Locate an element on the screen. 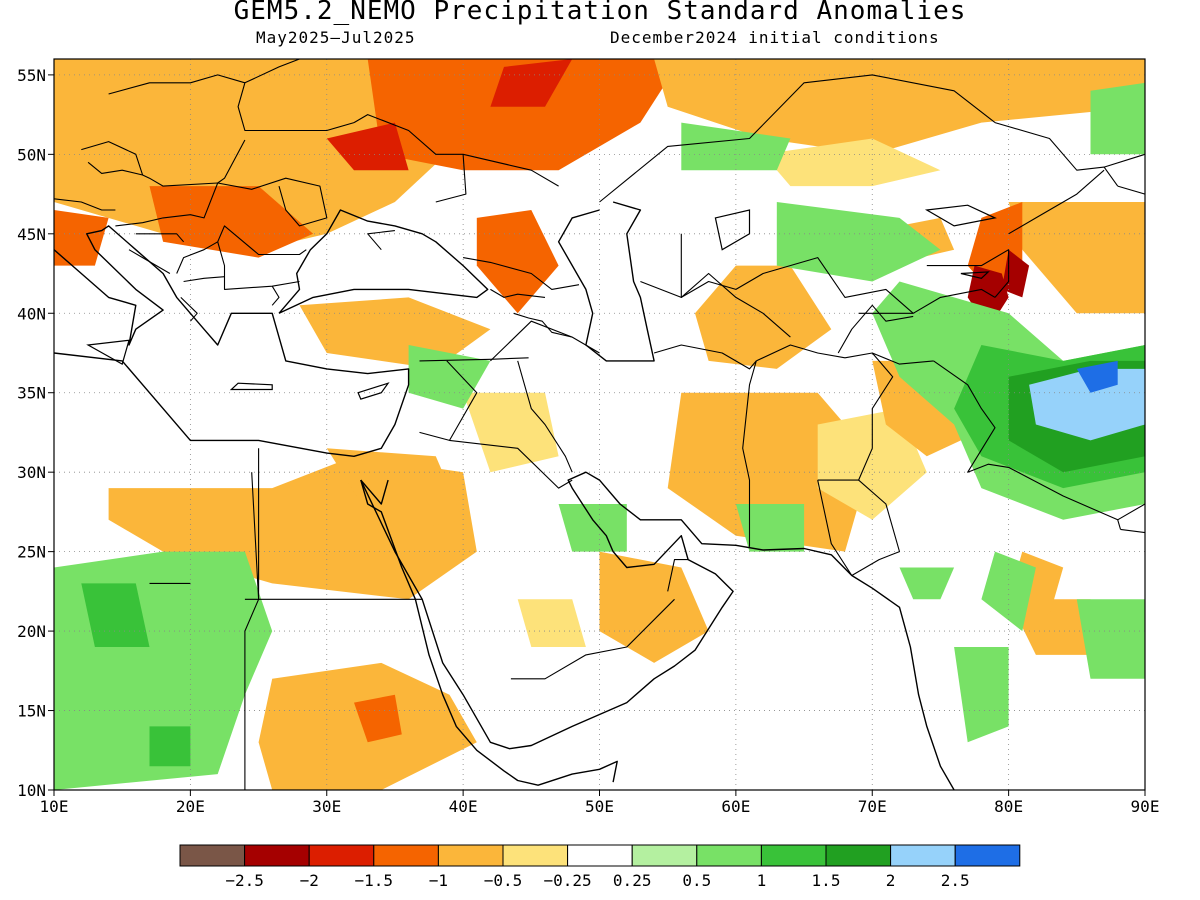 The image size is (1200, 900). x-tick-label: 30E is located at coordinates (326, 806).